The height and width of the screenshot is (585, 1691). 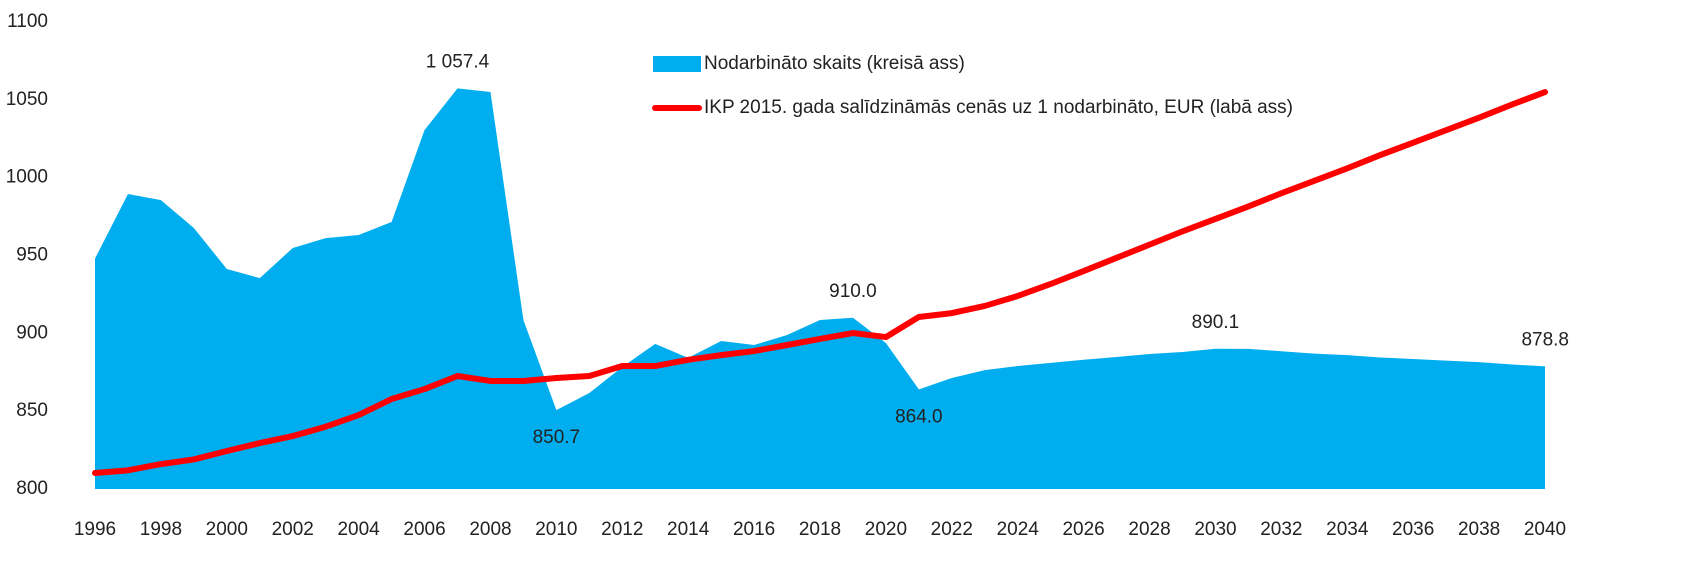 I want to click on x-tick-label: 2026, so click(x=1083, y=529).